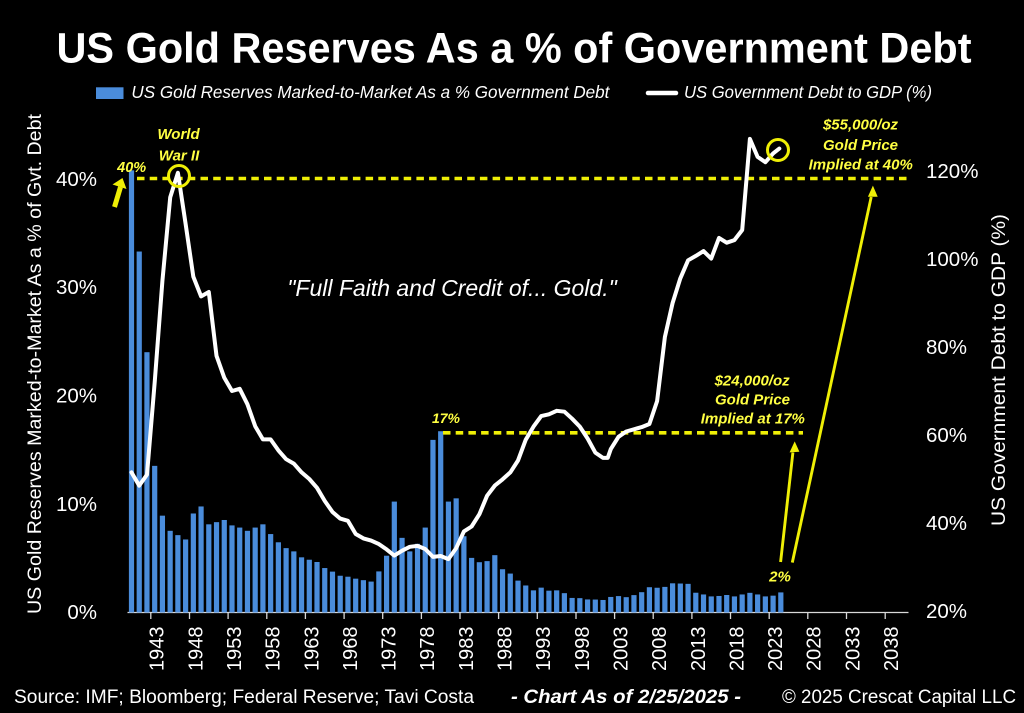  What do you see at coordinates (179, 156) in the screenshot?
I see `svg-text: War II` at bounding box center [179, 156].